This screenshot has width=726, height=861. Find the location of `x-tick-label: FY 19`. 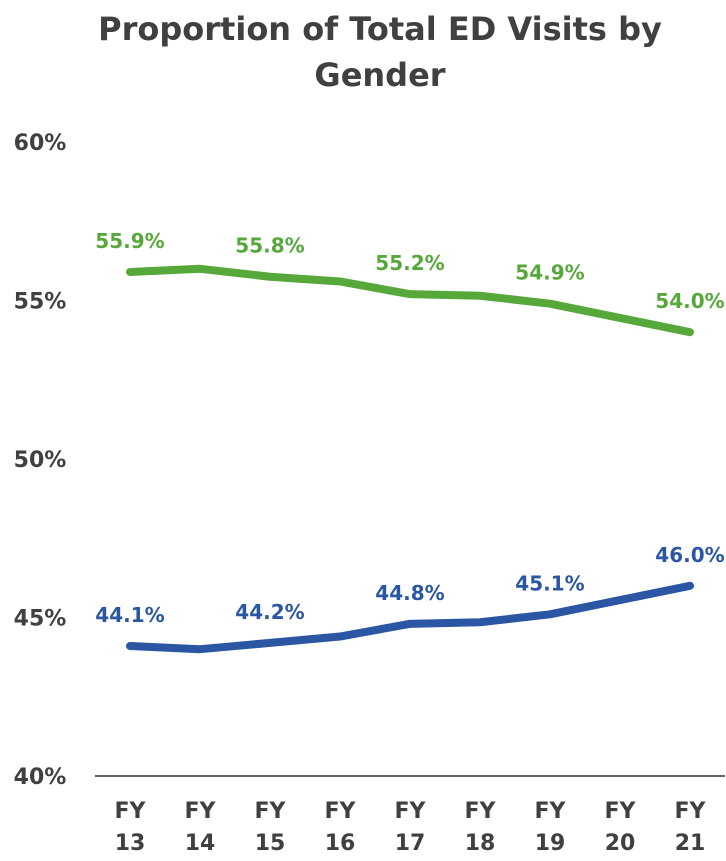

x-tick-label: FY 19 is located at coordinates (551, 827).